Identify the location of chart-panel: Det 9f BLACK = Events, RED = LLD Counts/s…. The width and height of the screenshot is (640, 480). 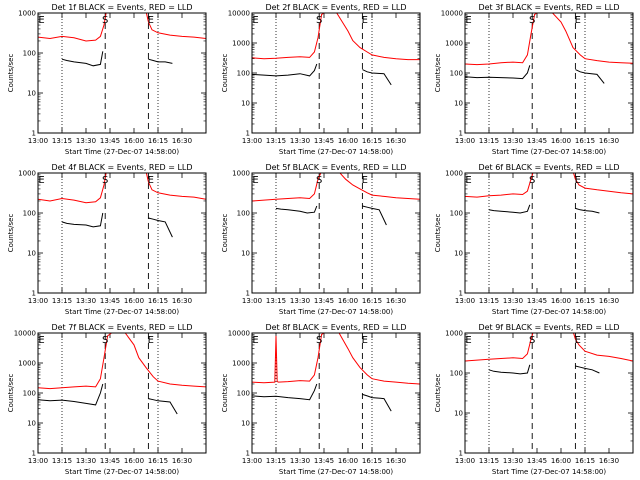
(534, 399).